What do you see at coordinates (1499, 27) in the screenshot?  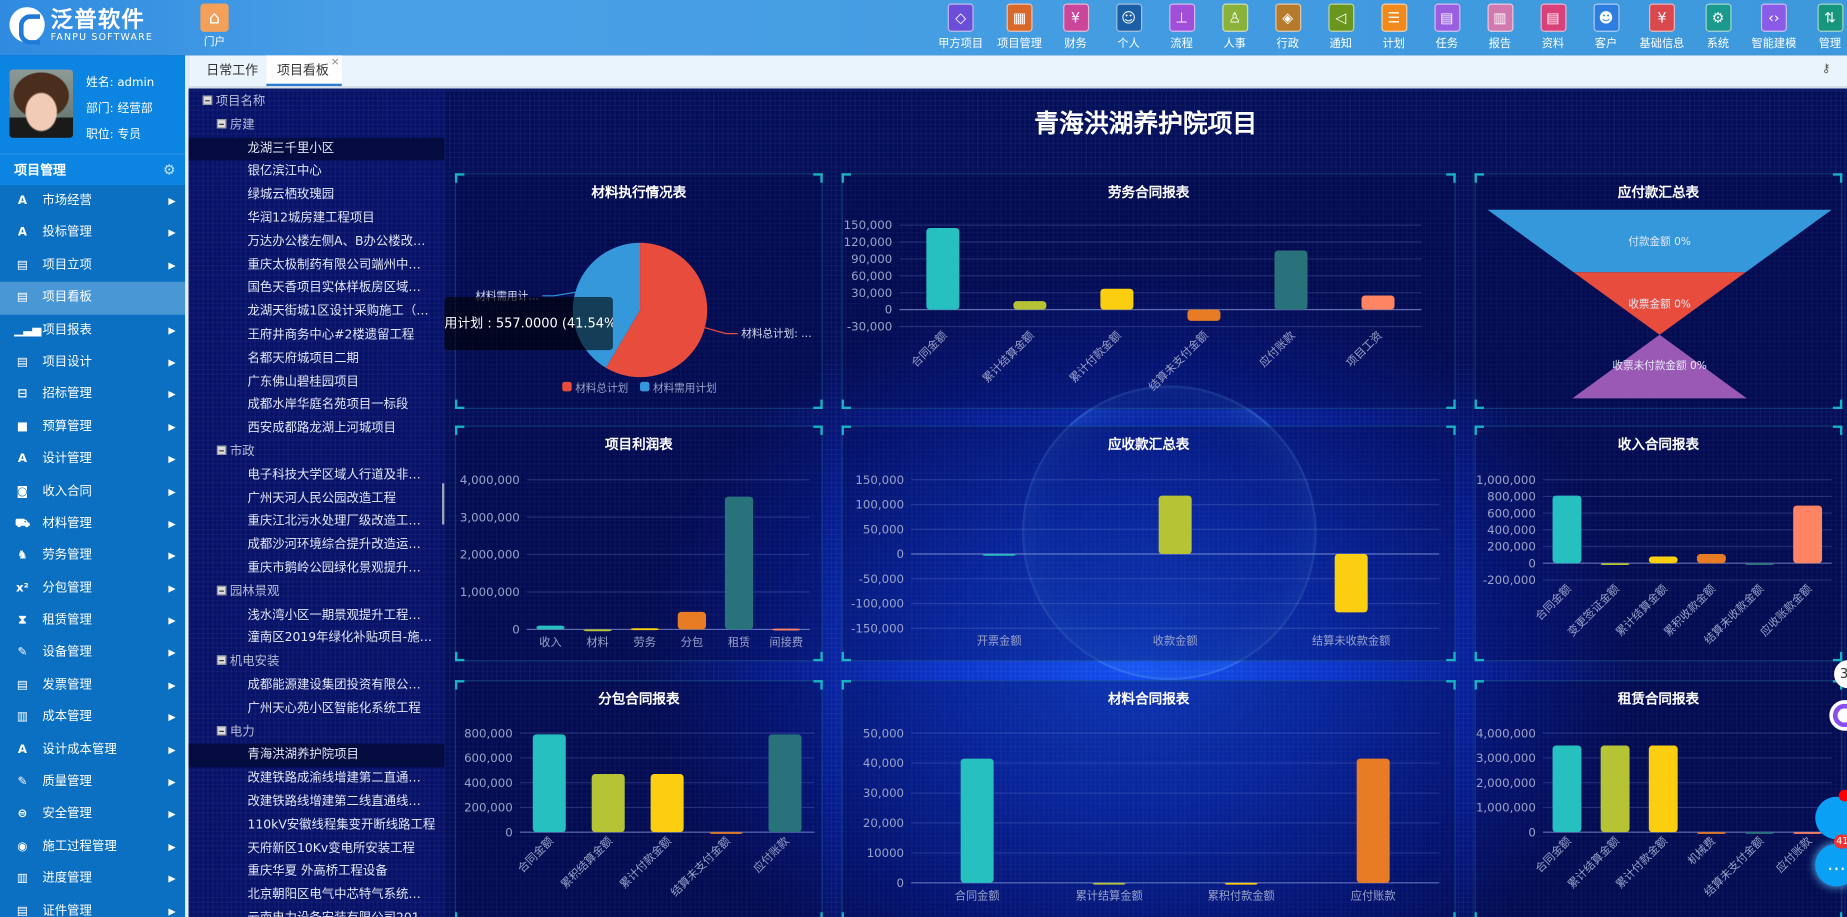 I see `nav-item-10: ▥ 报告` at bounding box center [1499, 27].